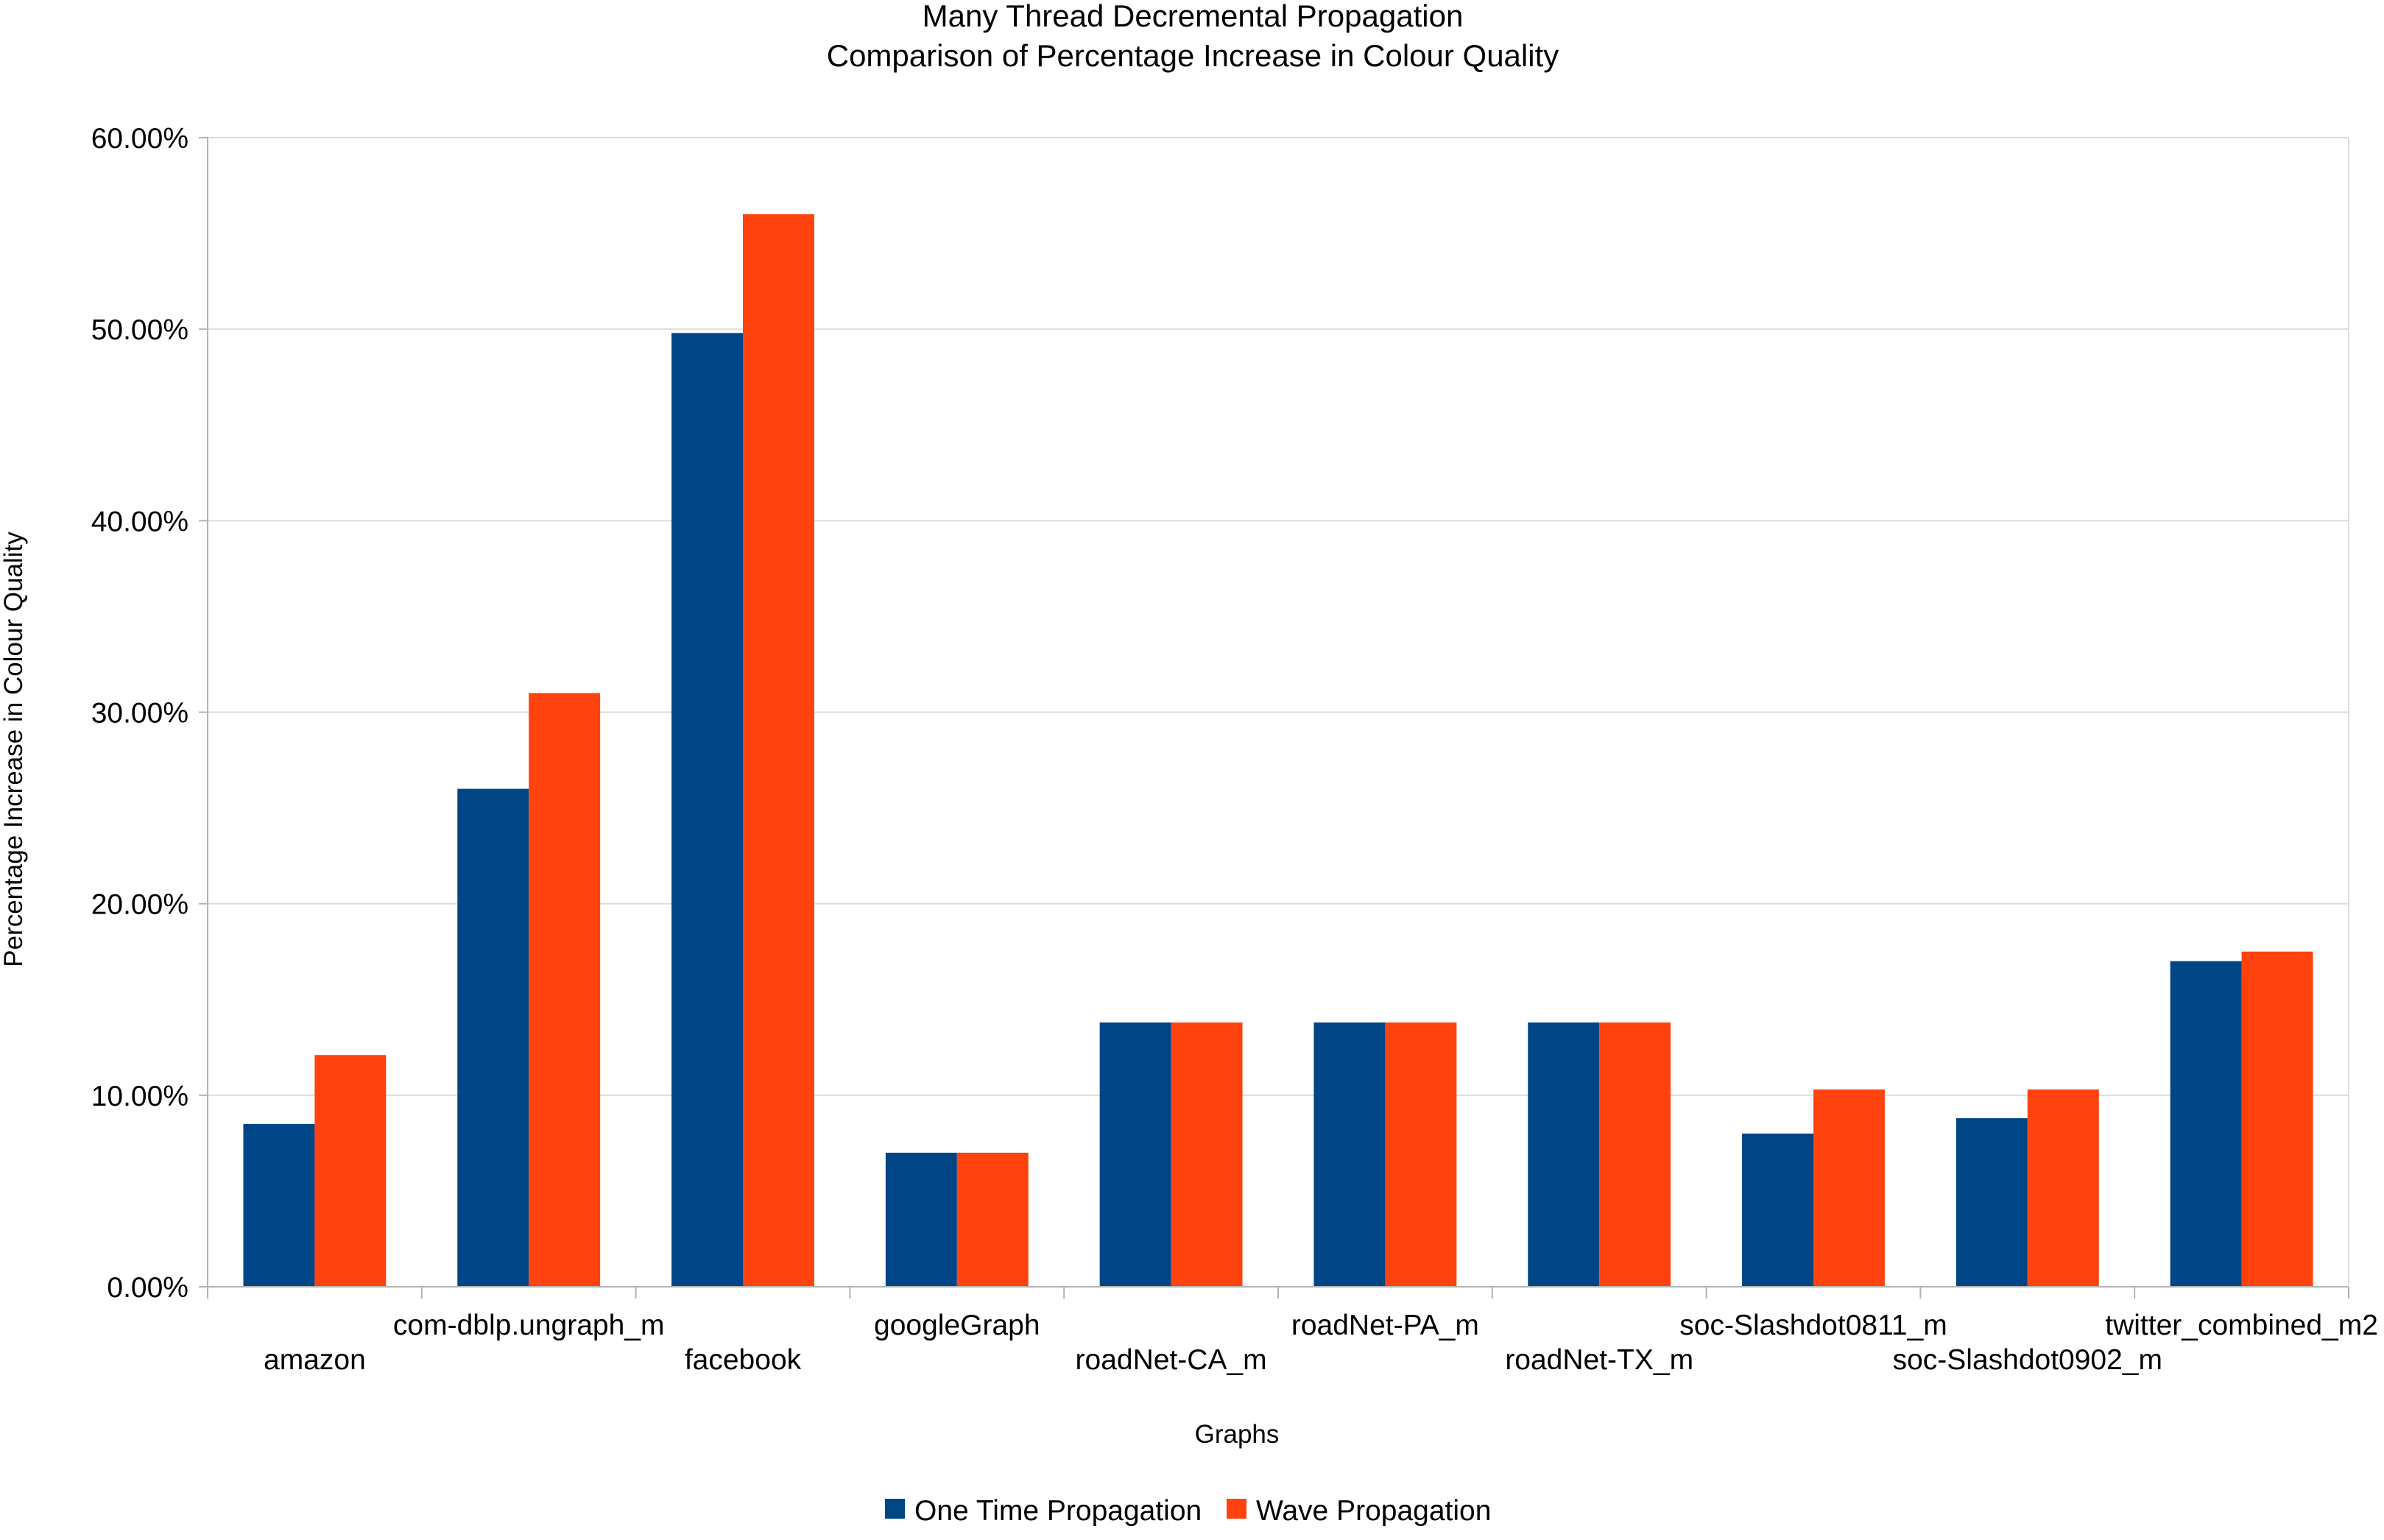  What do you see at coordinates (1135, 1154) in the screenshot?
I see `bar-one-time-roadNet-CA_m` at bounding box center [1135, 1154].